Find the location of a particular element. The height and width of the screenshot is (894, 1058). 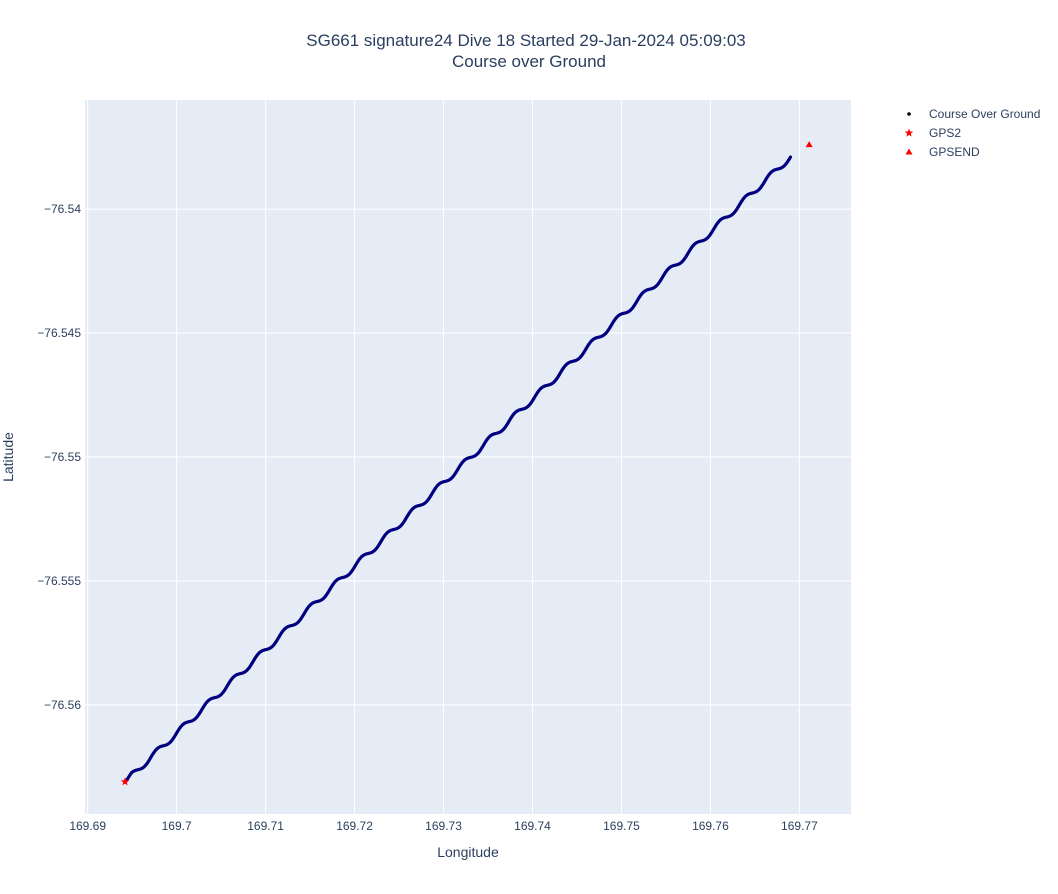

x-tick-label: 169.72 is located at coordinates (354, 826).